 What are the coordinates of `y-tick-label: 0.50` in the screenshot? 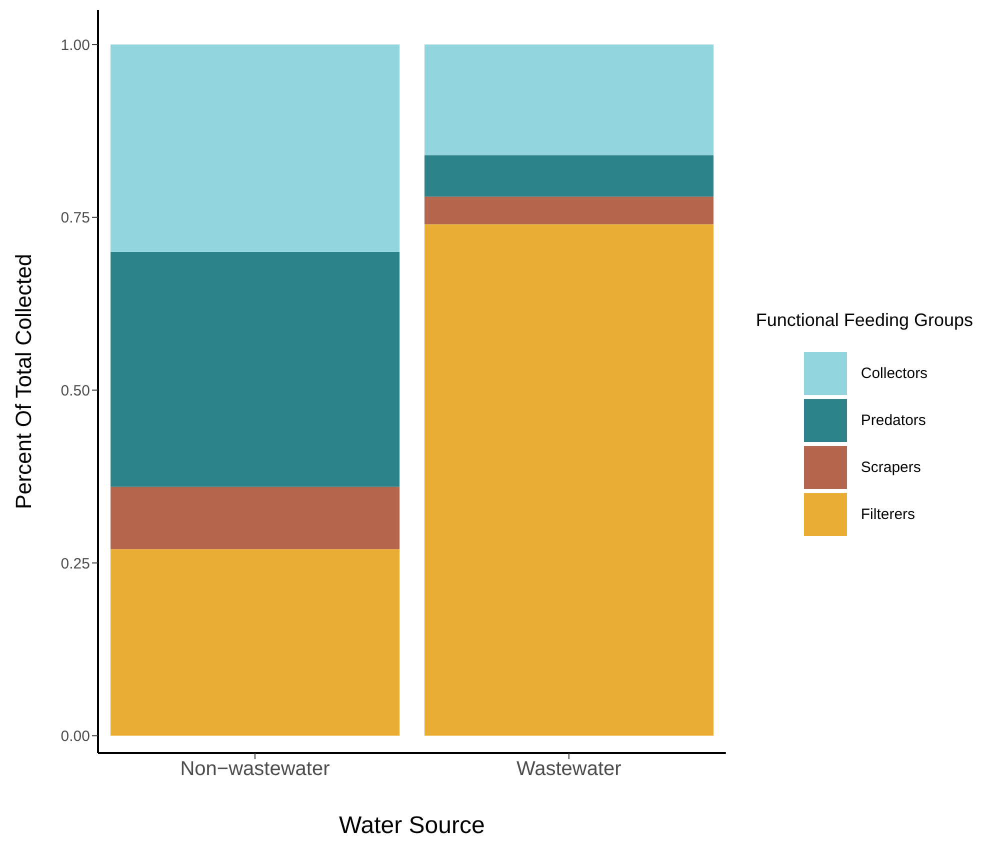 It's located at (75, 391).